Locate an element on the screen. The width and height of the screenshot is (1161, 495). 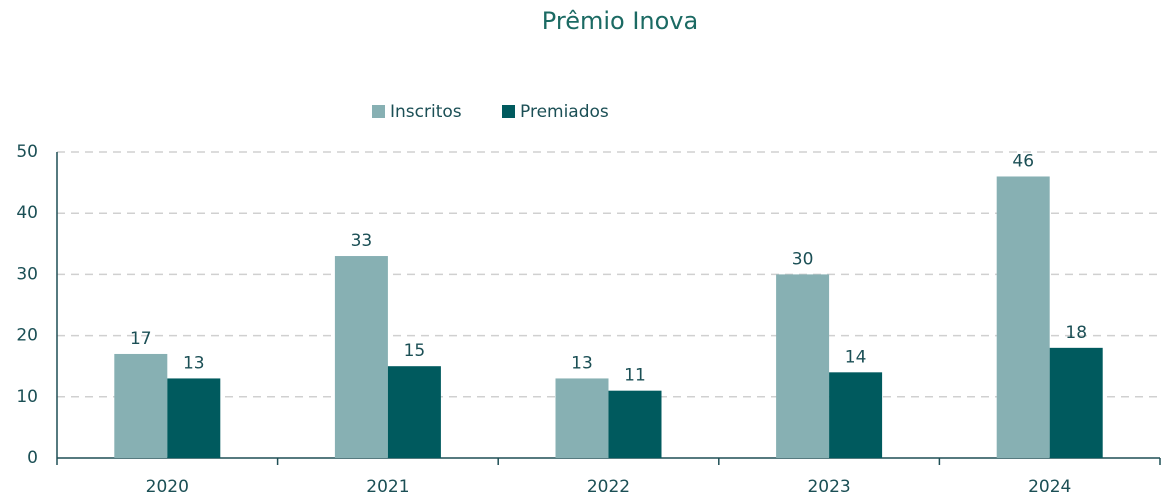
x-tick-label: 2020 is located at coordinates (167, 486).